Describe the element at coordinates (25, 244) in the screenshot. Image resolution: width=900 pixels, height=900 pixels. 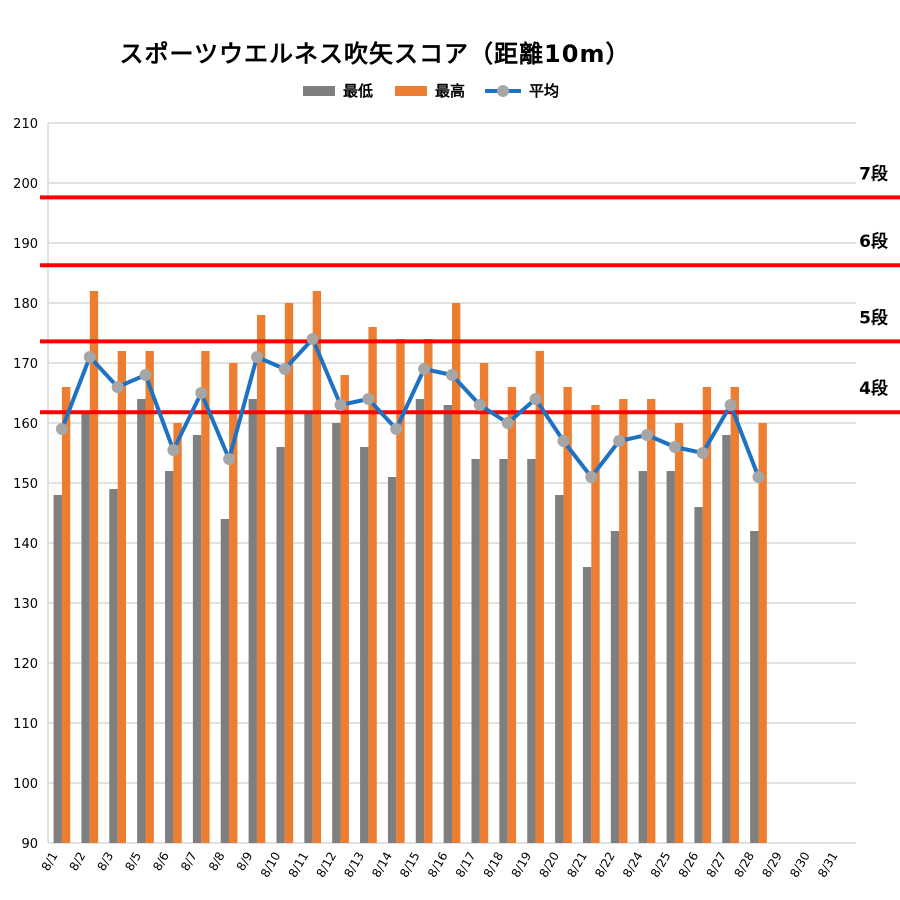
I see `y-tick-label: 190` at that location.